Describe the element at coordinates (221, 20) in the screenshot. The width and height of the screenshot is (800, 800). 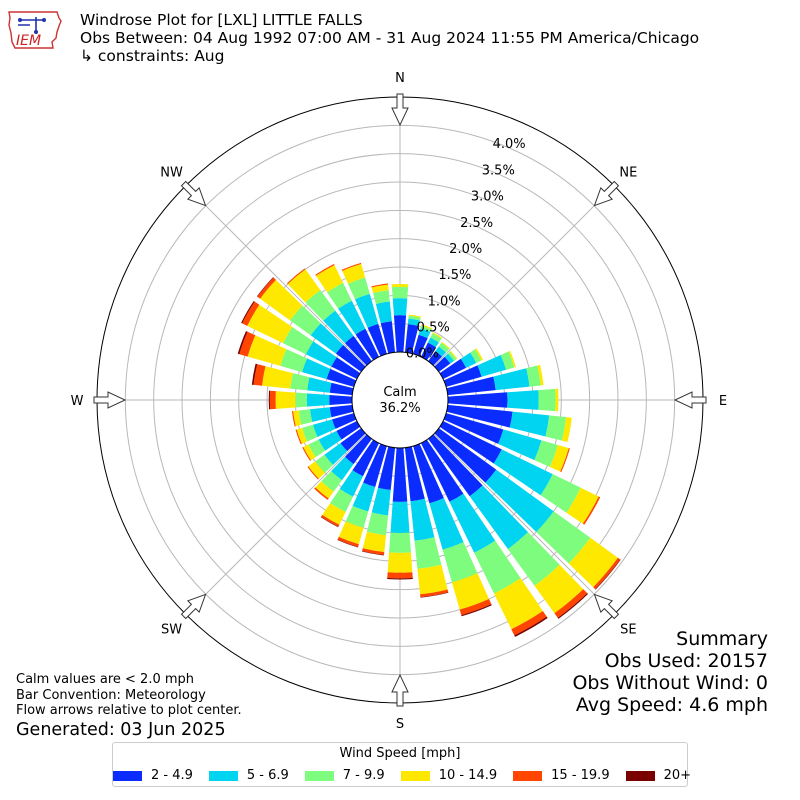
I see `title-line-1: Windrose Plot for [LXL] LITTLE FALLS` at that location.